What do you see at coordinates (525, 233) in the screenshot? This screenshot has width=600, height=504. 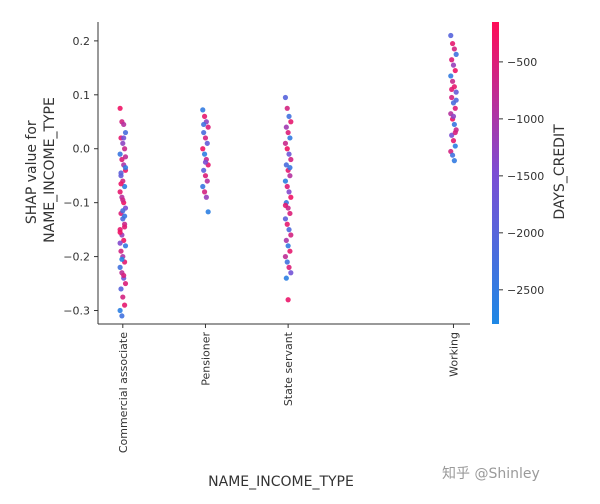 I see `colorbar-tick-label: −2000` at bounding box center [525, 233].